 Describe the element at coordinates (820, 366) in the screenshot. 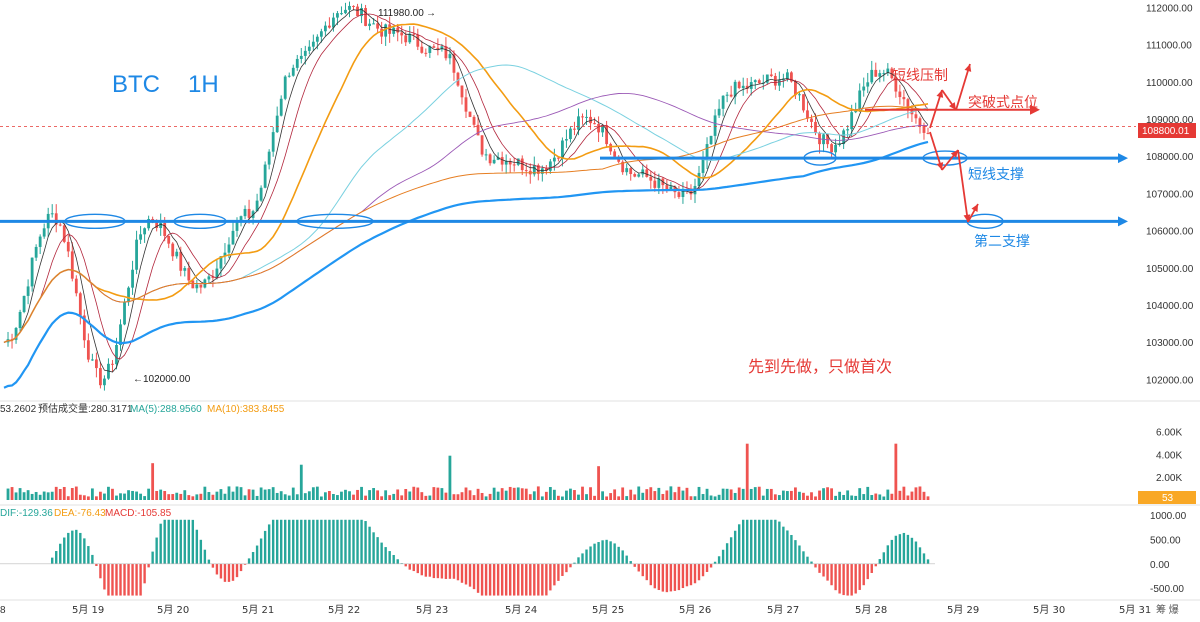

I see `slogan-label: 先到先做，只做首次` at that location.